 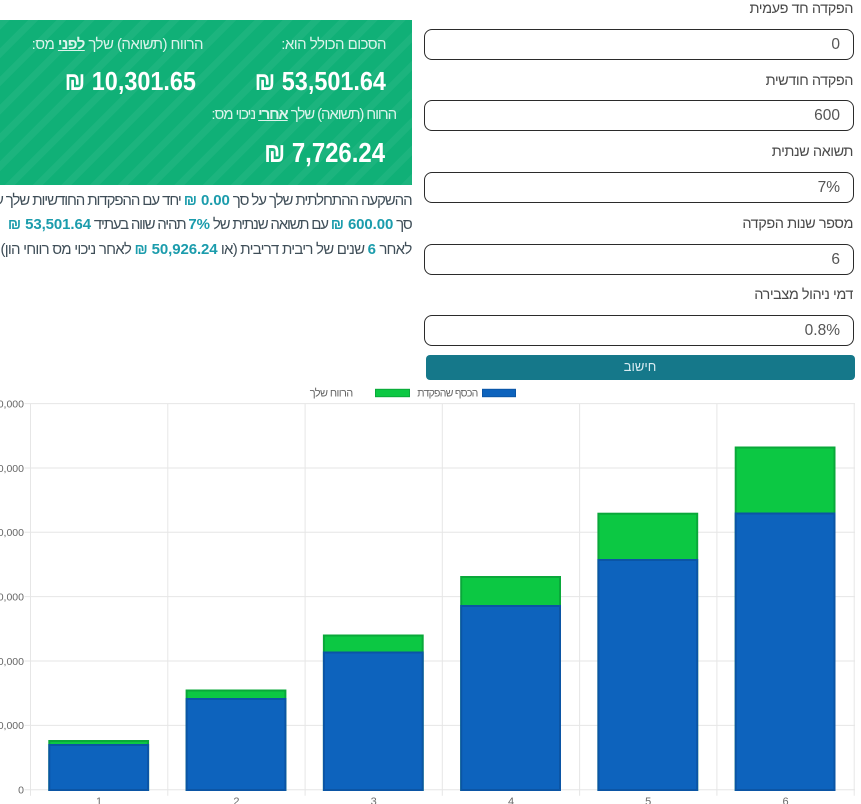 What do you see at coordinates (12, 597) in the screenshot?
I see `svg-text: 30,000` at bounding box center [12, 597].